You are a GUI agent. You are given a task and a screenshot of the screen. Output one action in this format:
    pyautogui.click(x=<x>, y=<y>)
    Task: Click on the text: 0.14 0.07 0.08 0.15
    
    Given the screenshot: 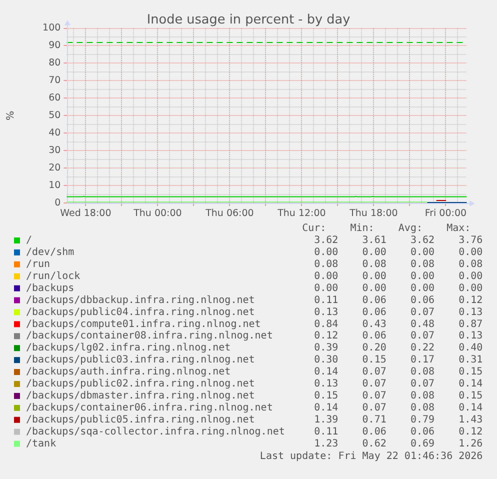 What is the action you would take?
    pyautogui.click(x=398, y=372)
    